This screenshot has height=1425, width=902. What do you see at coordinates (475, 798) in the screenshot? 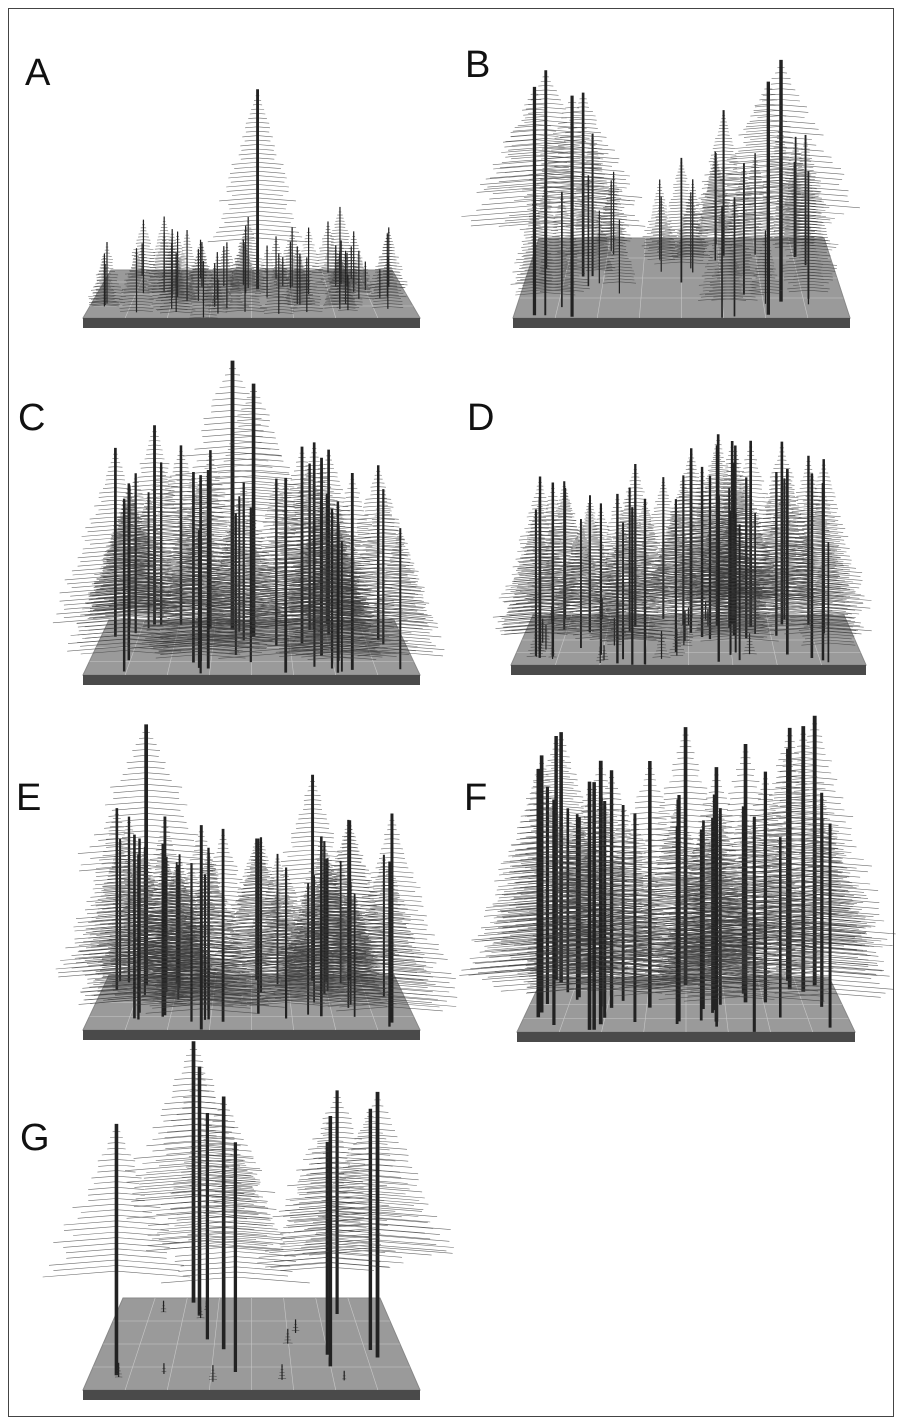
I see `panel-label: F` at bounding box center [475, 798].